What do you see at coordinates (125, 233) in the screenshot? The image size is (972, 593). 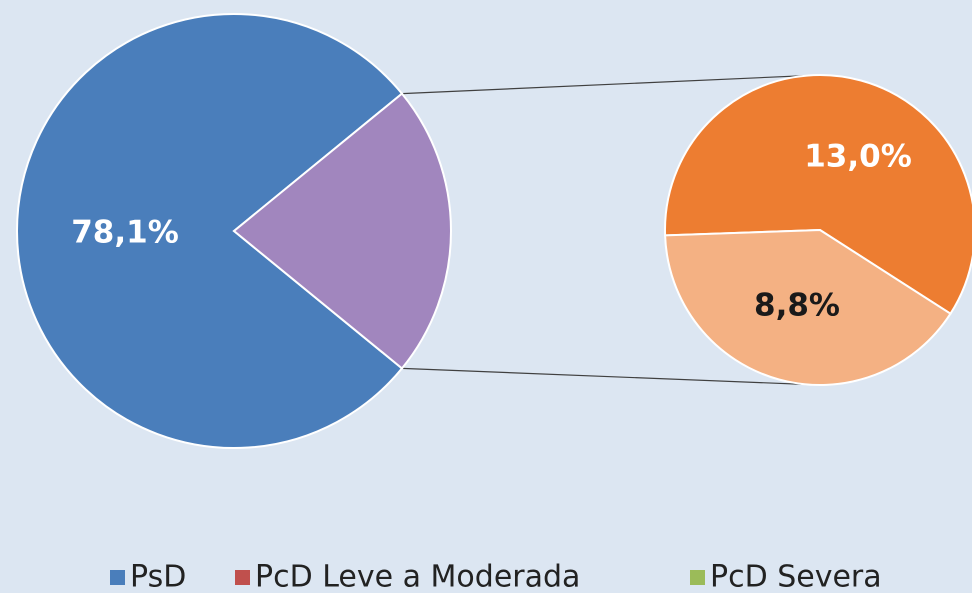 I see `data-label: 78,1%` at bounding box center [125, 233].